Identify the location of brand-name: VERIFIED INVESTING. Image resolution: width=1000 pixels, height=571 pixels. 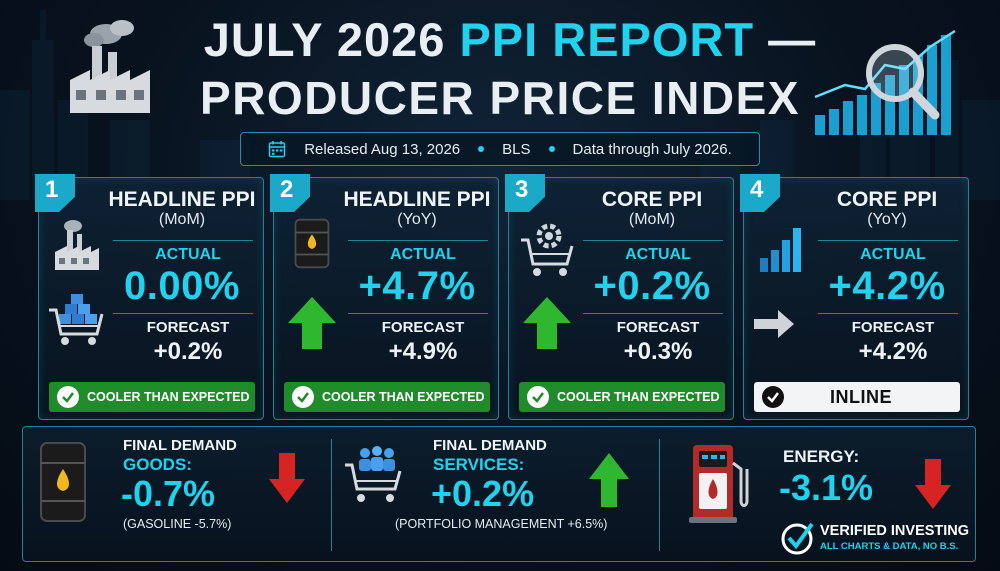
(895, 531).